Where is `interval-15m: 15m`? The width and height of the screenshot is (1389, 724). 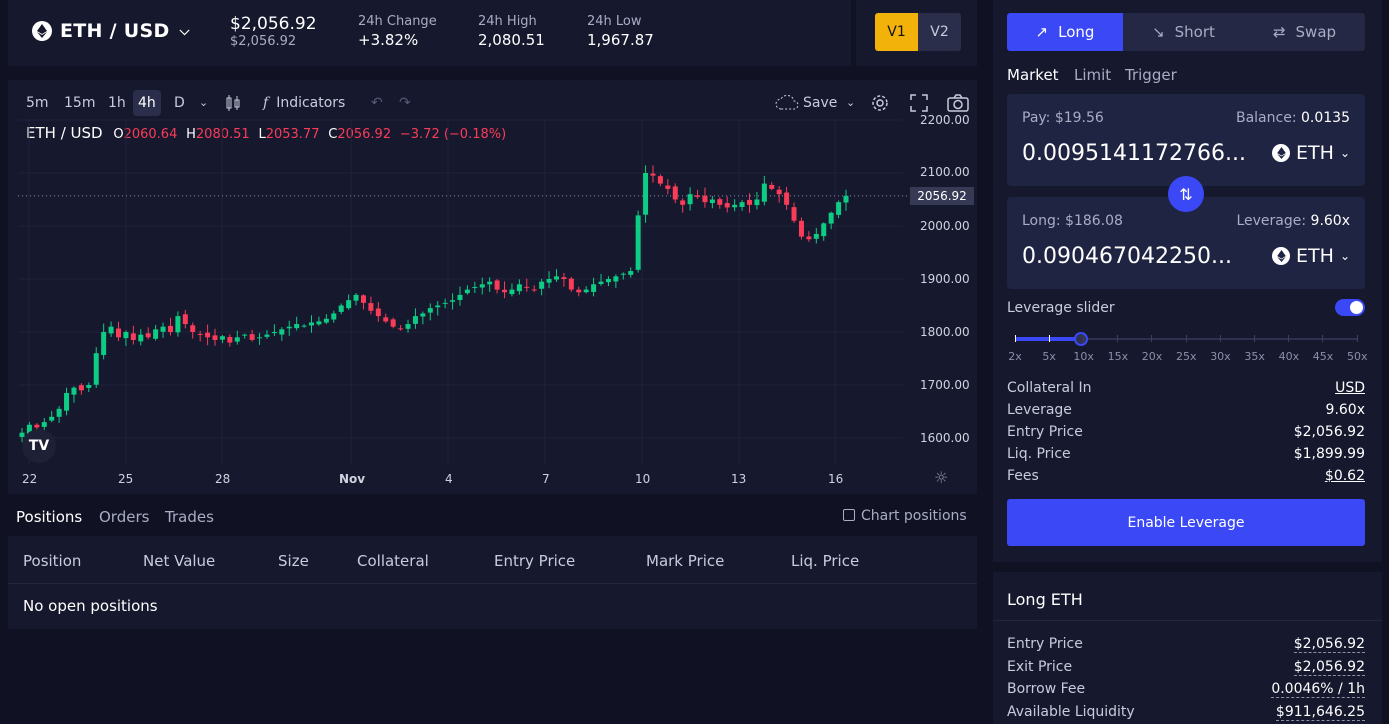 interval-15m: 15m is located at coordinates (80, 103).